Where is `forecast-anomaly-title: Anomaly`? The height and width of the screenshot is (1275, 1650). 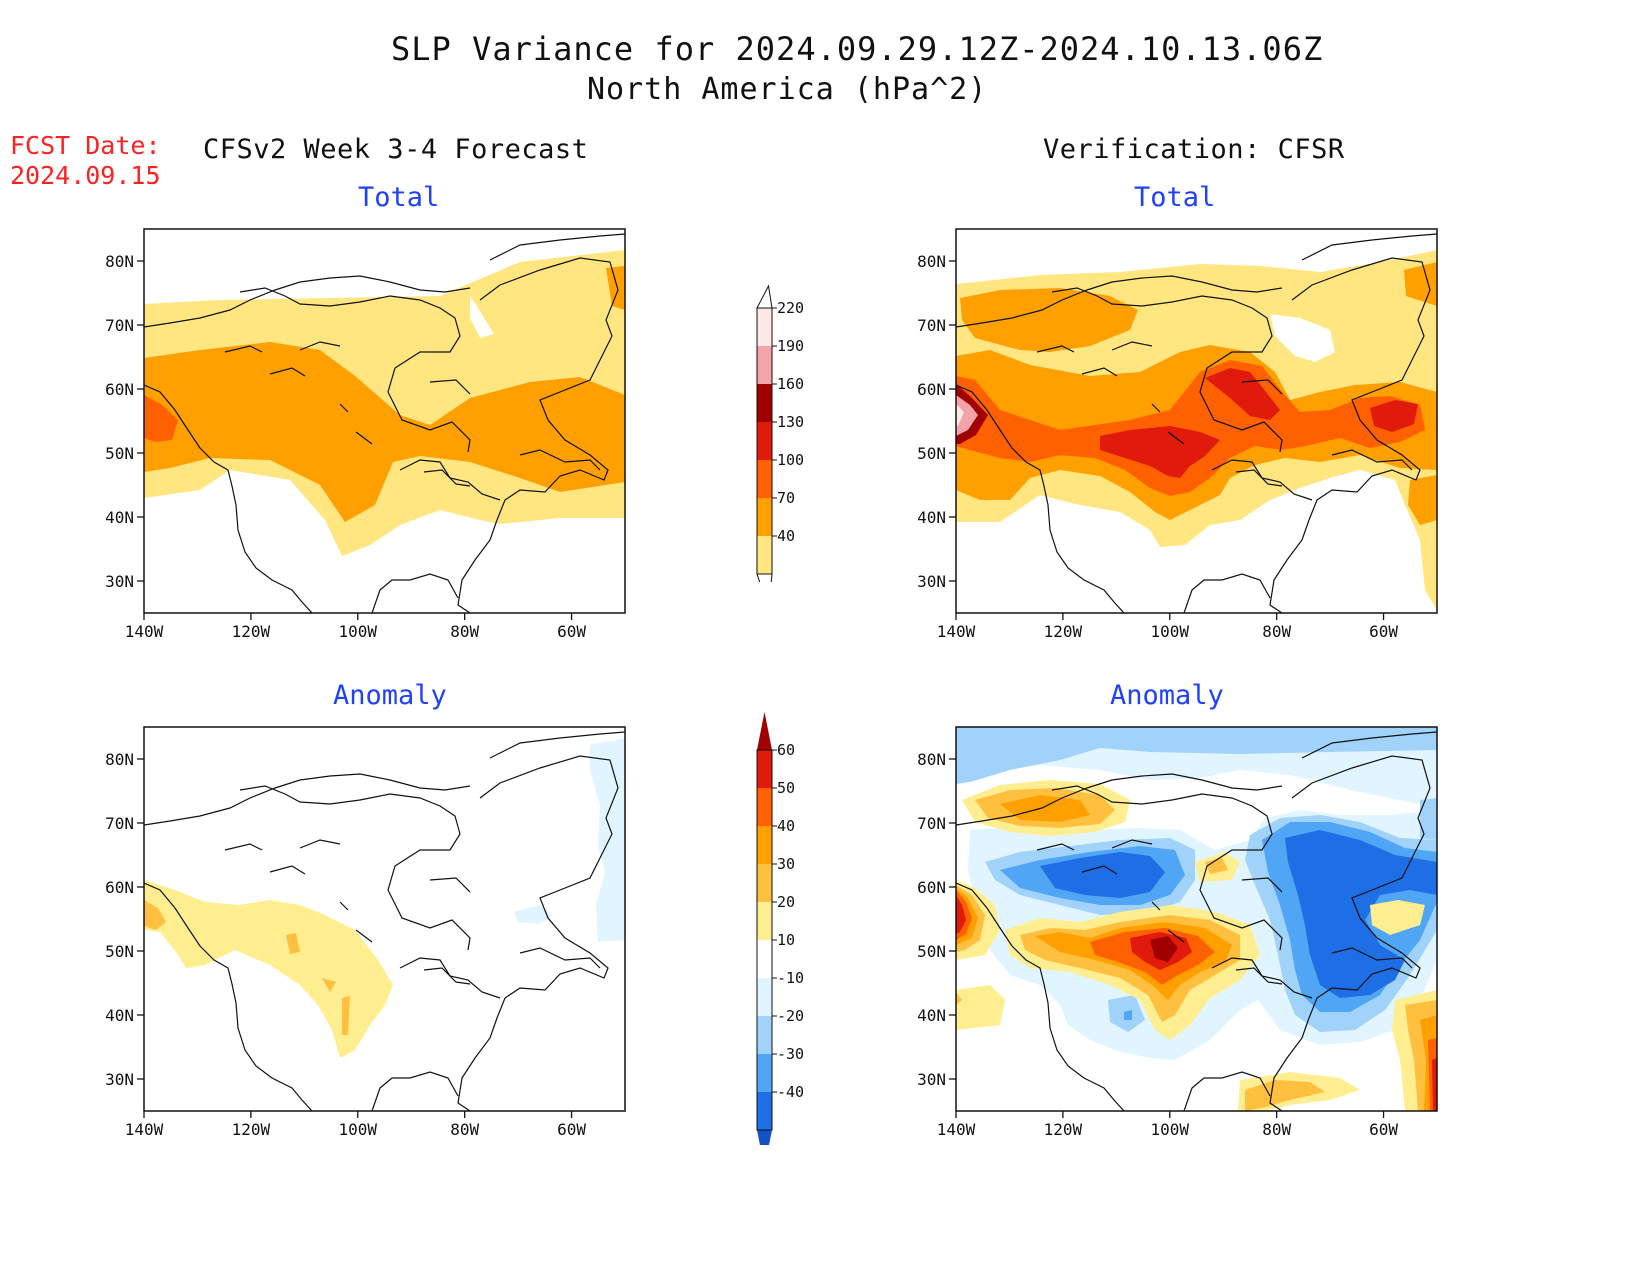 forecast-anomaly-title: Anomaly is located at coordinates (390, 695).